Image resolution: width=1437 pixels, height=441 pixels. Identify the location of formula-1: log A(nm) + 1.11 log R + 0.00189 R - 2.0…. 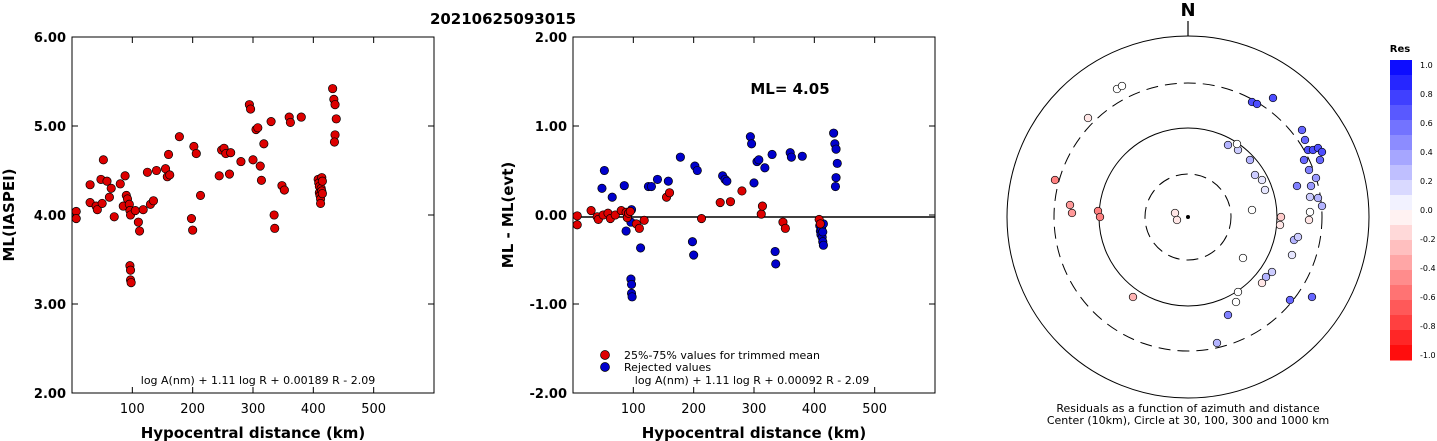
(258, 380).